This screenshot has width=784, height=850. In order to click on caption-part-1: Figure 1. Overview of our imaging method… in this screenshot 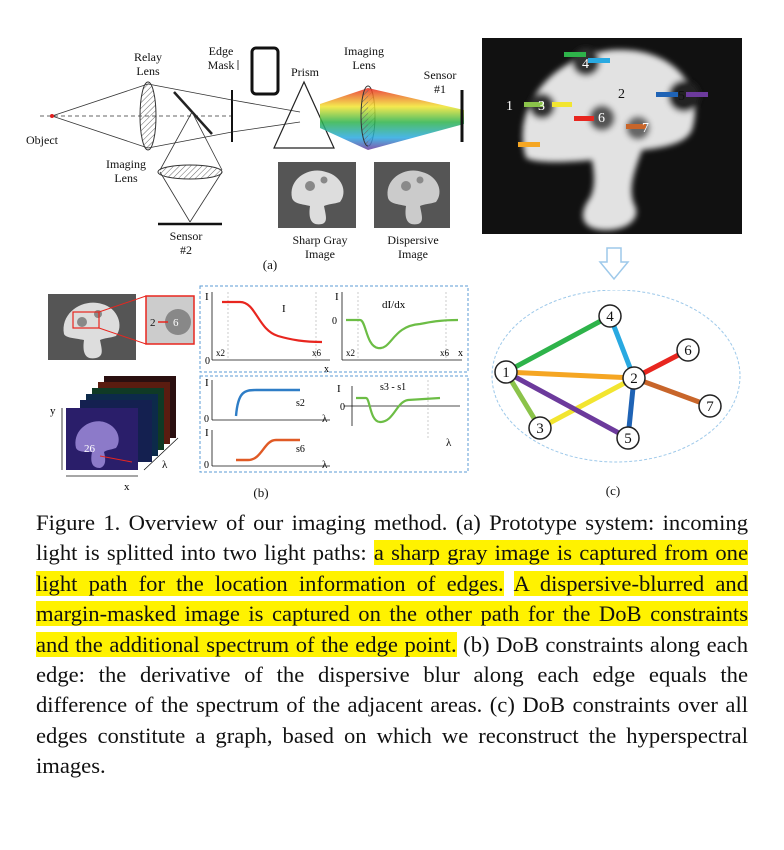, I will do `click(392, 538)`.